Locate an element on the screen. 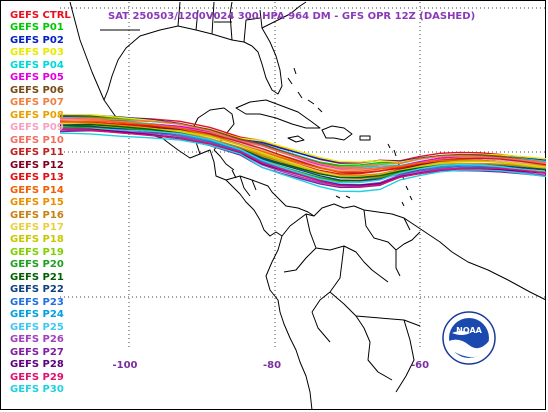 This screenshot has width=548, height=412. legend-item: GEFS P10 is located at coordinates (37, 140).